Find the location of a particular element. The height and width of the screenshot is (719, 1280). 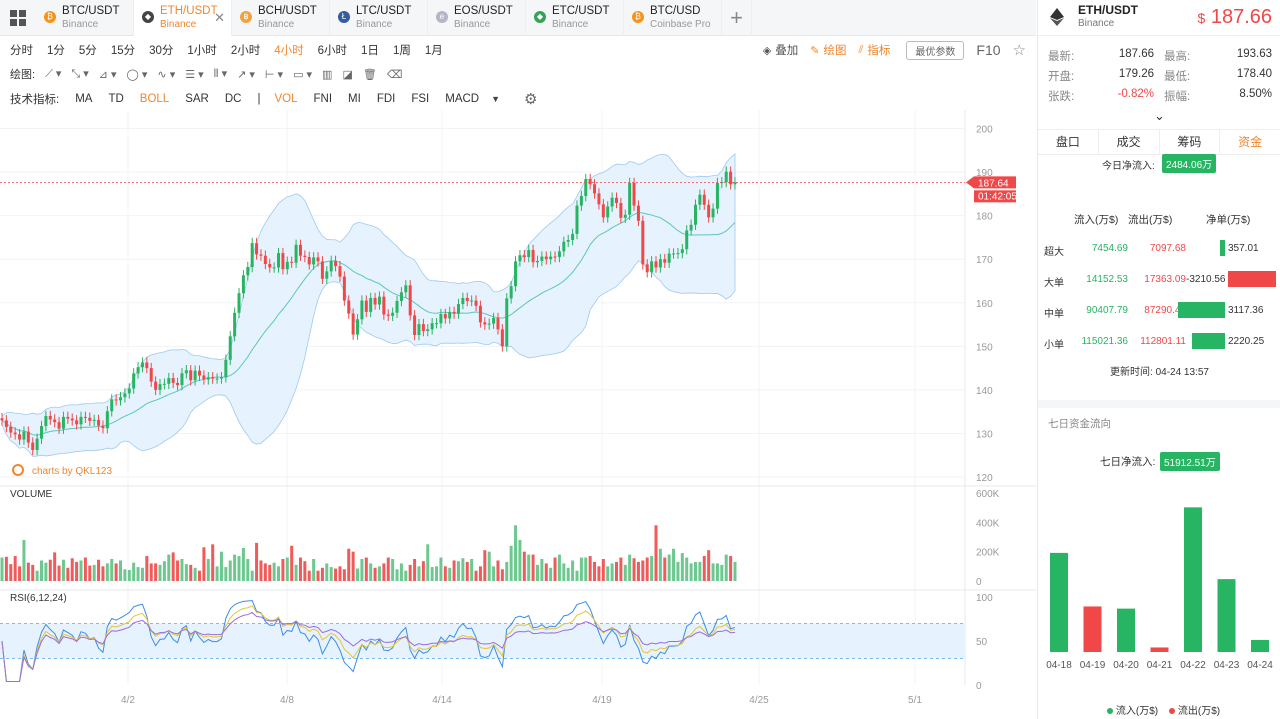

panel-tab-2: 筹码 is located at coordinates (1190, 142).